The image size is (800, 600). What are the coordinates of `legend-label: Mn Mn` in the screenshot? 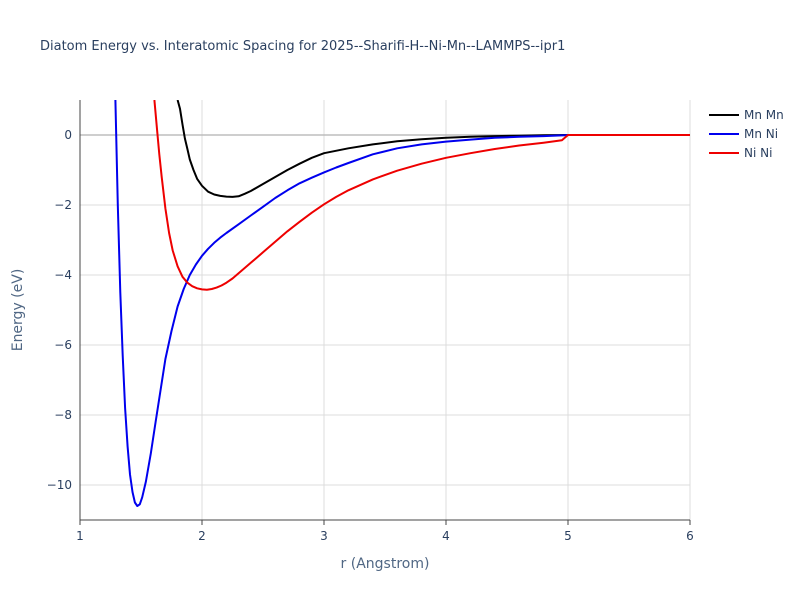 It's located at (764, 115).